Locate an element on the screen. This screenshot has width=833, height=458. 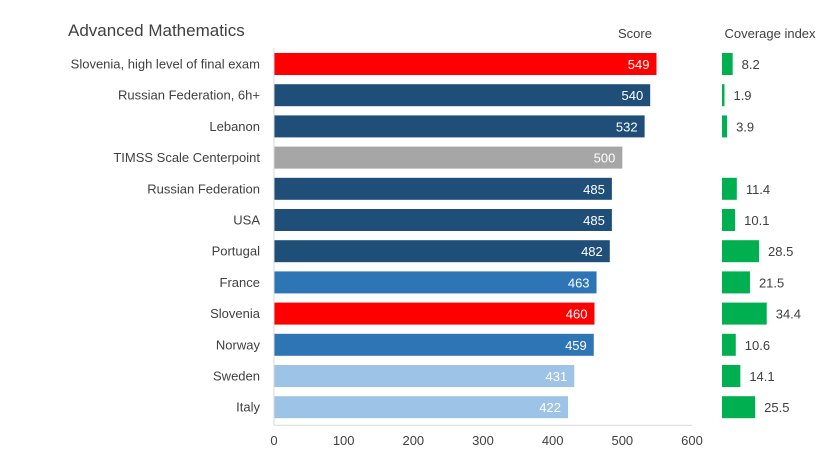
coverage-data-label: 1.9 is located at coordinates (742, 95).